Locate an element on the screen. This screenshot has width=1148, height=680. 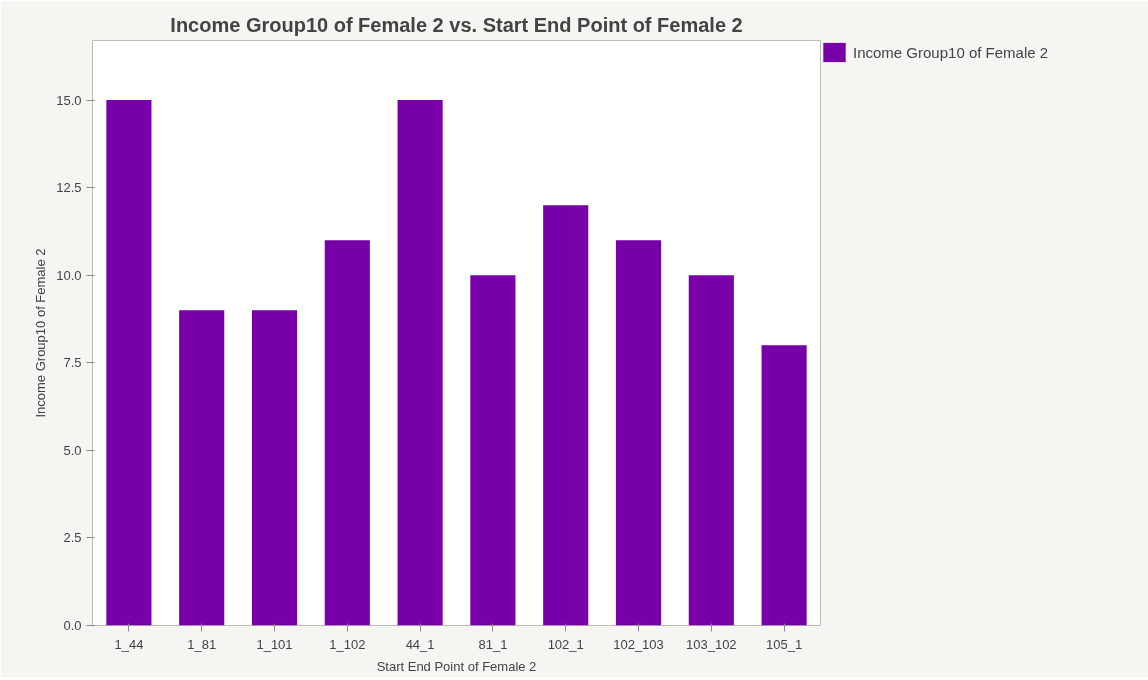
y-tick-label: 12.5 is located at coordinates (69, 188).